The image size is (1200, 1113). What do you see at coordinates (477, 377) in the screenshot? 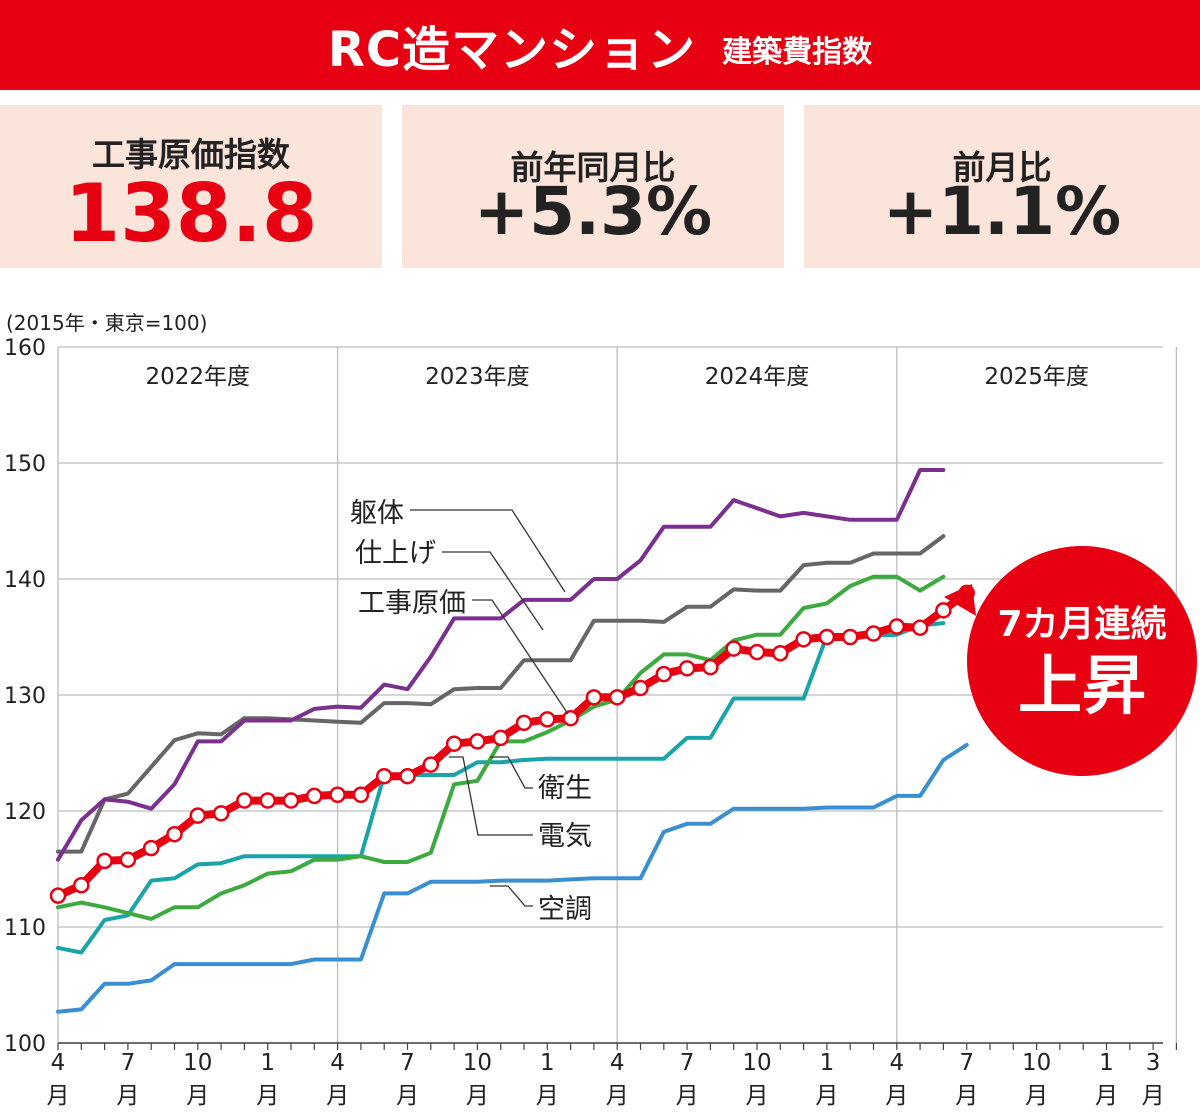
I see `fiscal-year-label: 2023年度` at bounding box center [477, 377].